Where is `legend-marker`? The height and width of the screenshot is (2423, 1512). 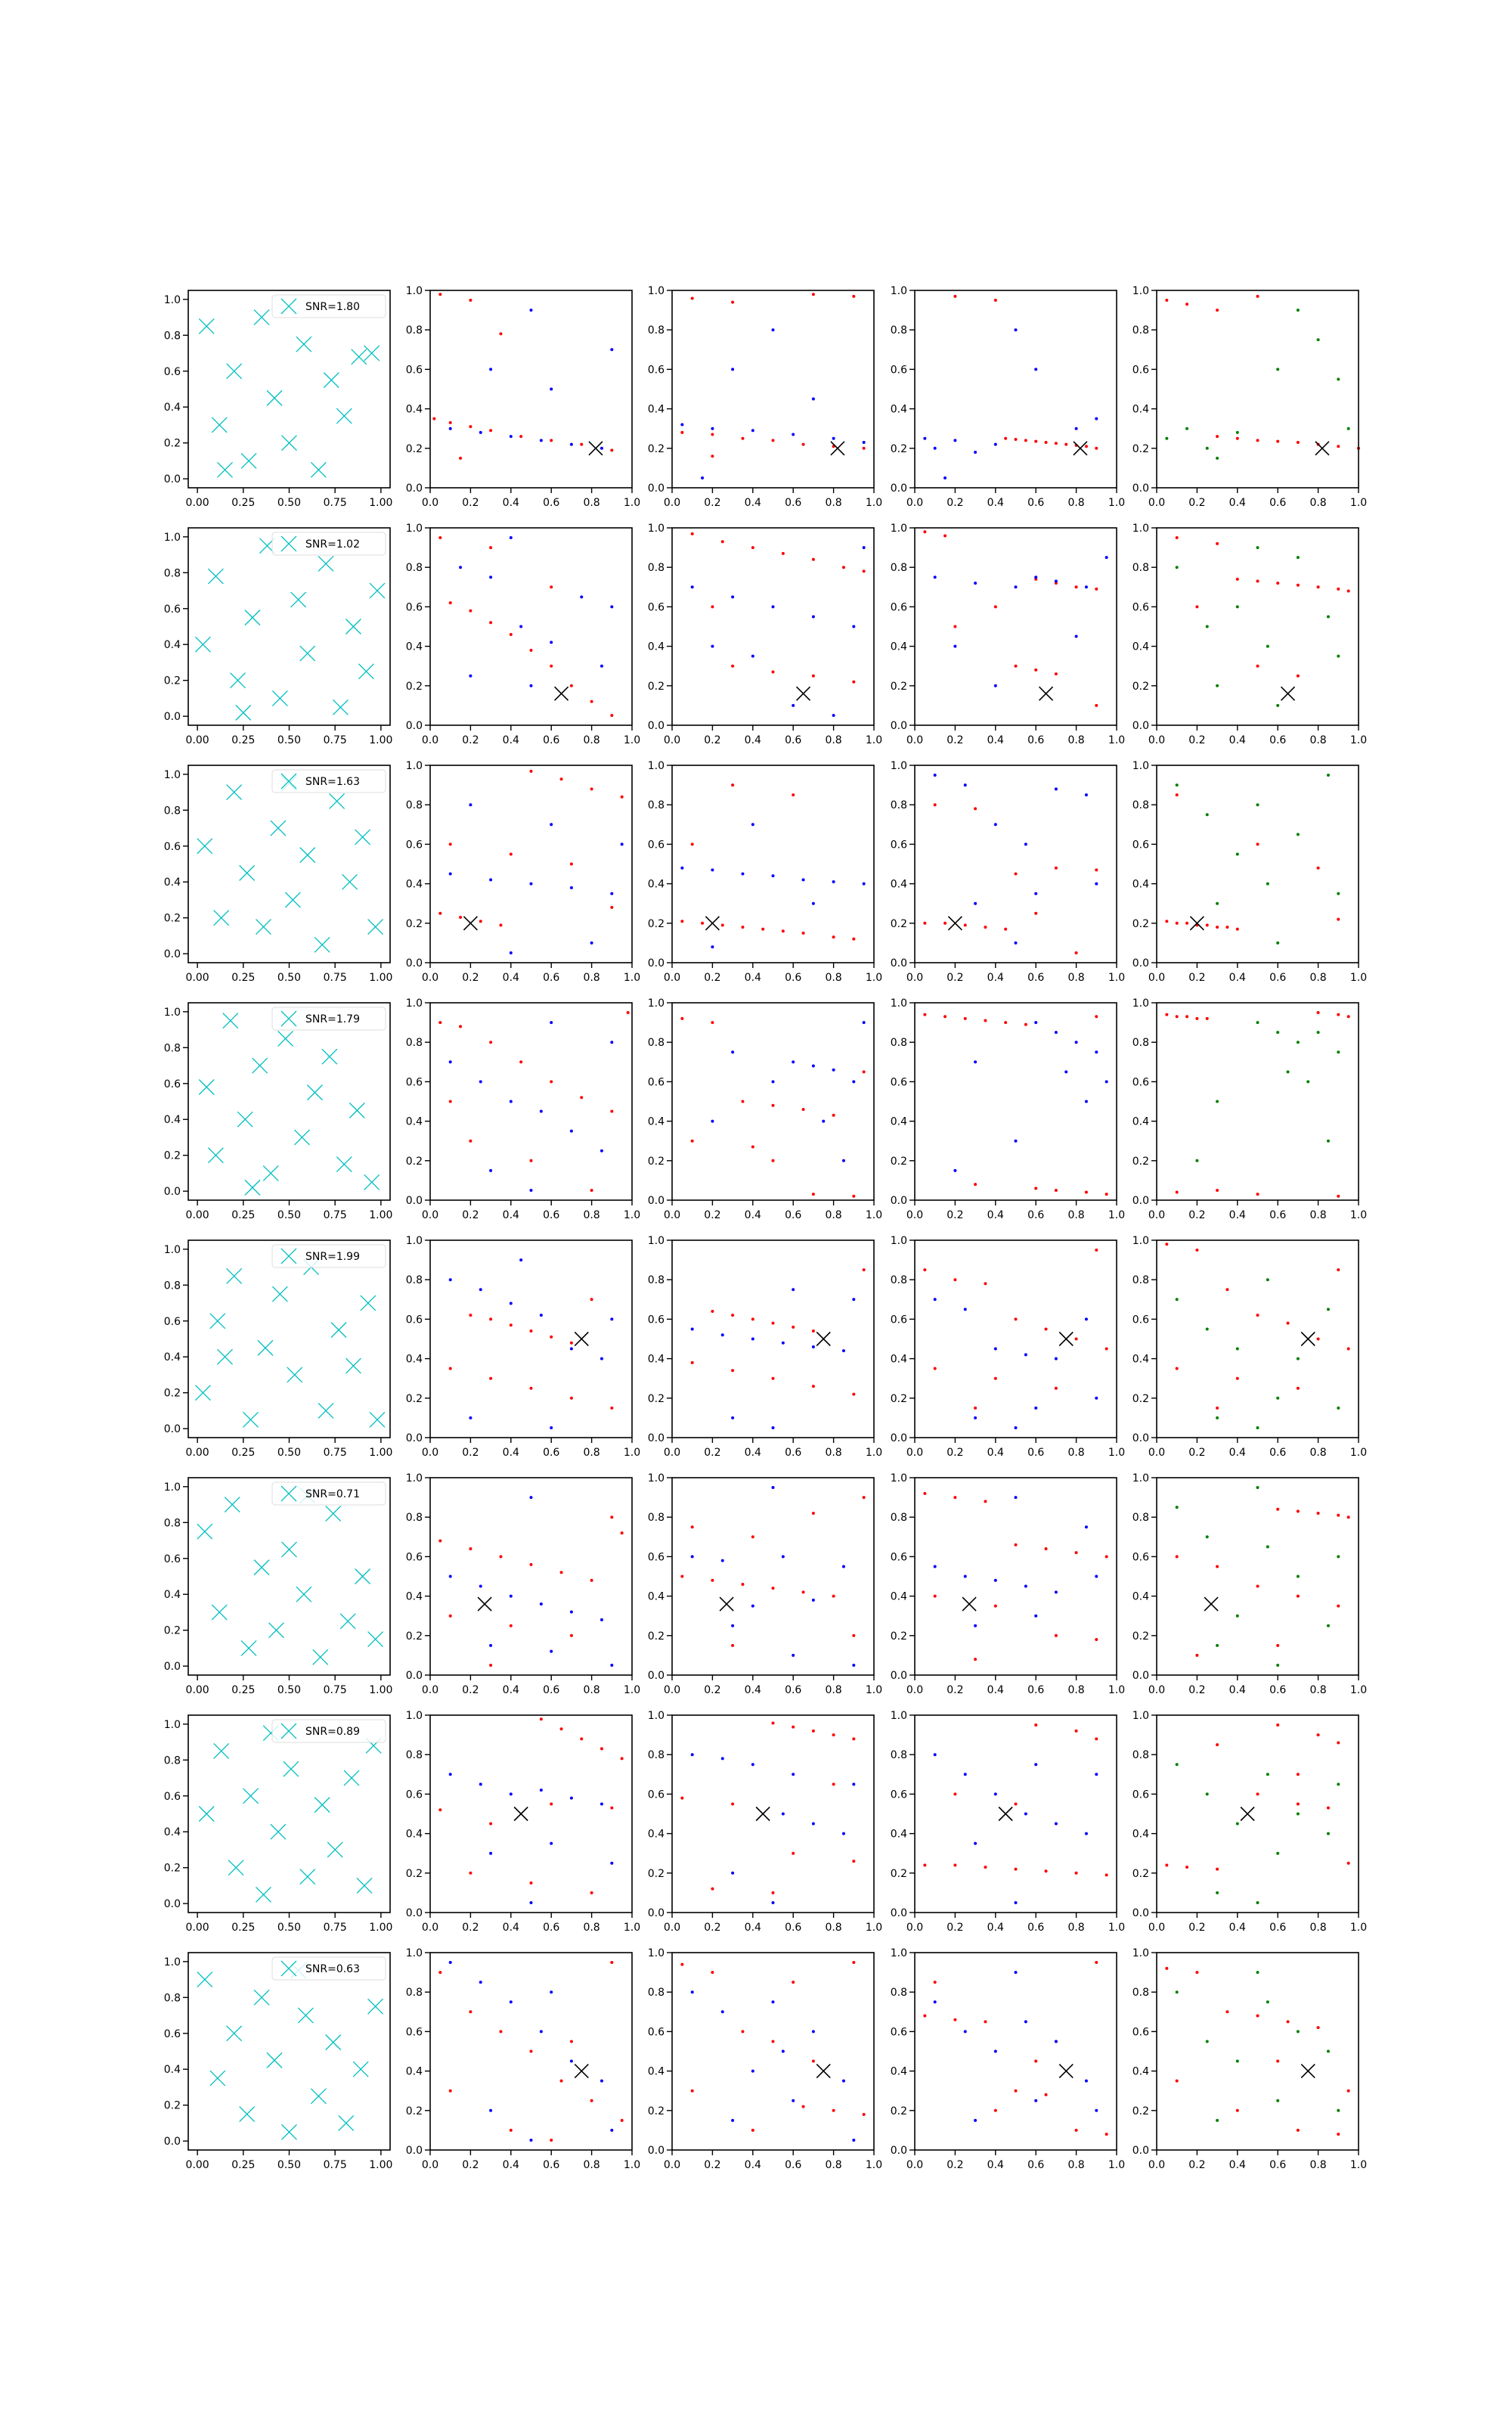
legend-marker is located at coordinates (288, 1018).